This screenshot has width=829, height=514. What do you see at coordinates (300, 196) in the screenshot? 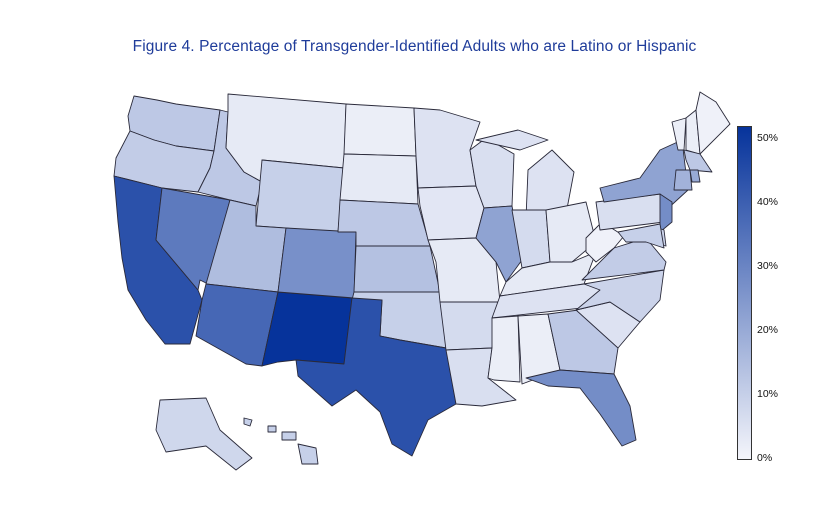
I see `state-wy` at bounding box center [300, 196].